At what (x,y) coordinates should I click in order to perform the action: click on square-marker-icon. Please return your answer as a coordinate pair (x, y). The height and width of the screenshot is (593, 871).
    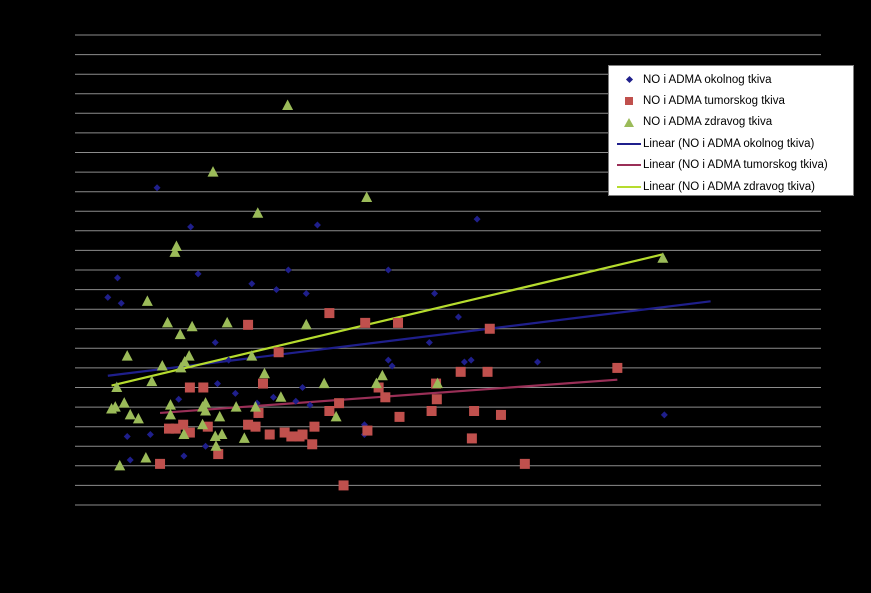
    Looking at the image, I should click on (629, 101).